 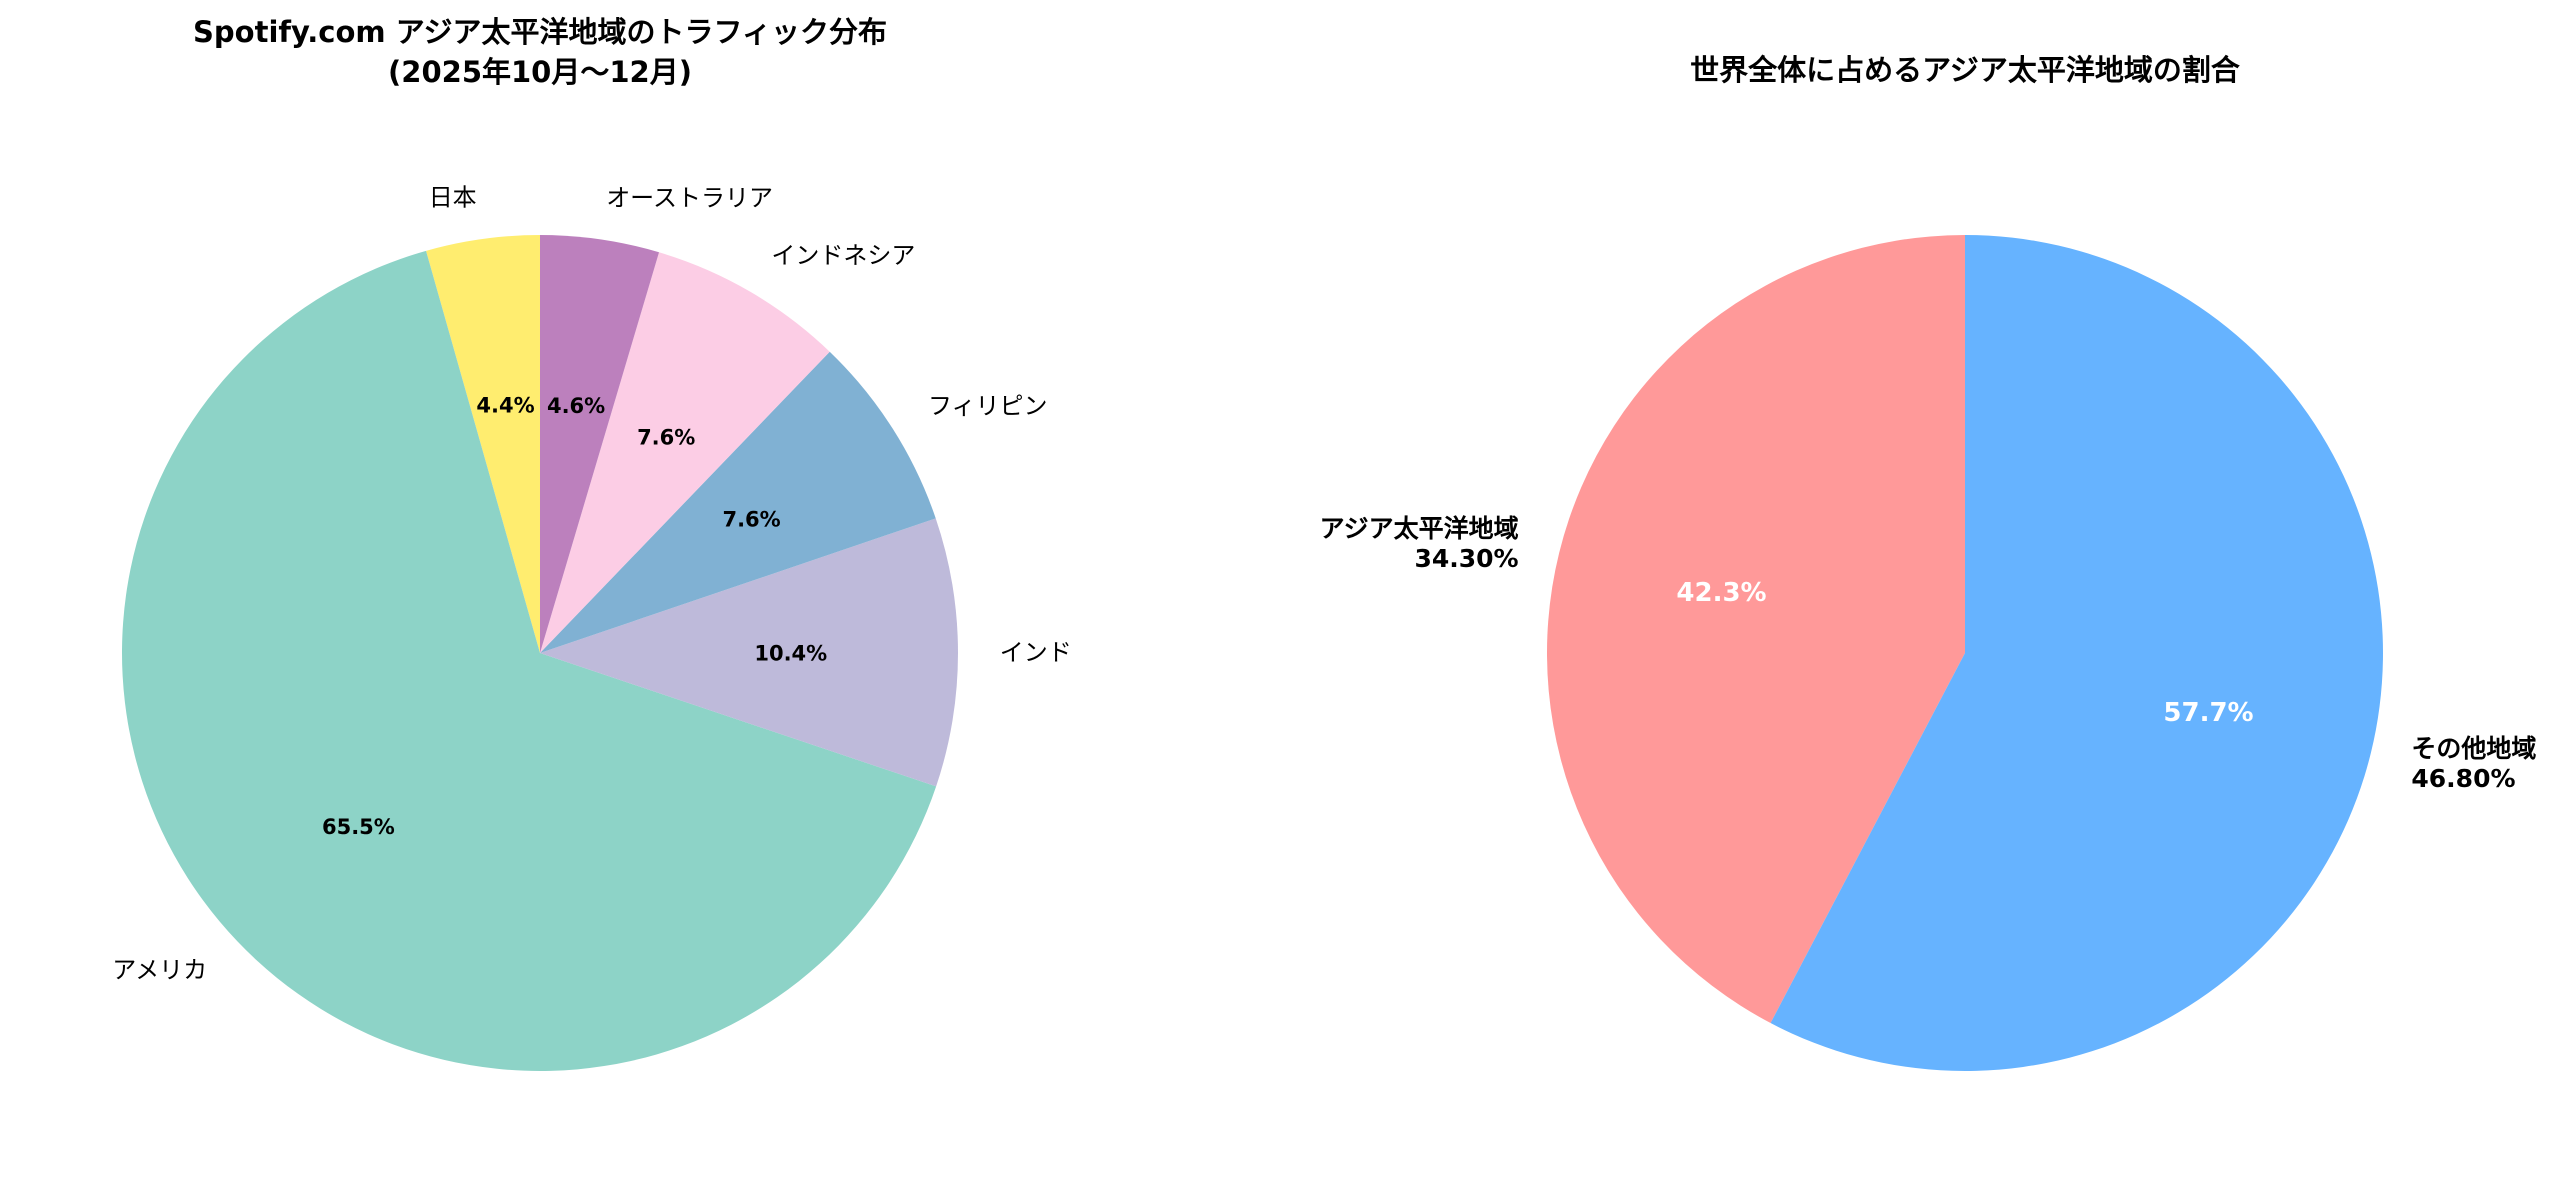 What do you see at coordinates (1036, 652) in the screenshot?
I see `slice-category-label: インド` at bounding box center [1036, 652].